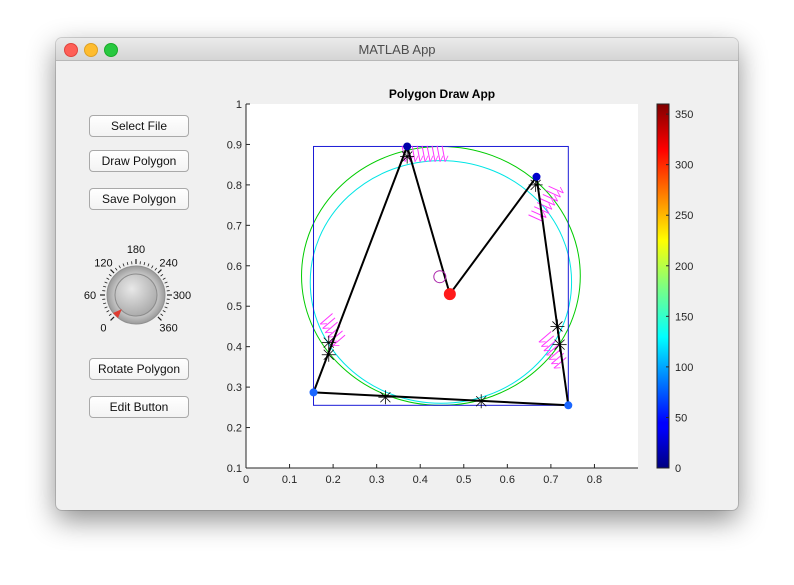  I want to click on colorbar-bar, so click(663, 286).